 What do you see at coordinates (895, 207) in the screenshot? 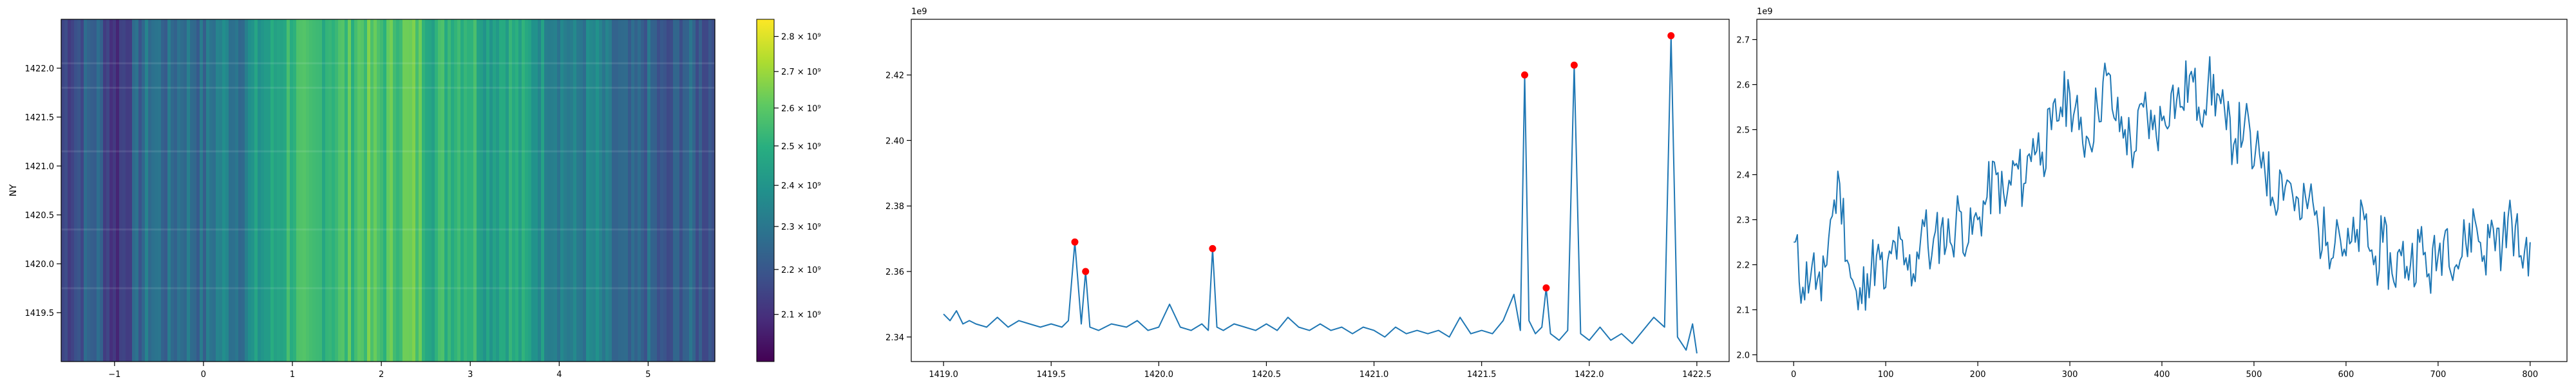
I see `peaks-y-tick-label: 2.38` at bounding box center [895, 207].